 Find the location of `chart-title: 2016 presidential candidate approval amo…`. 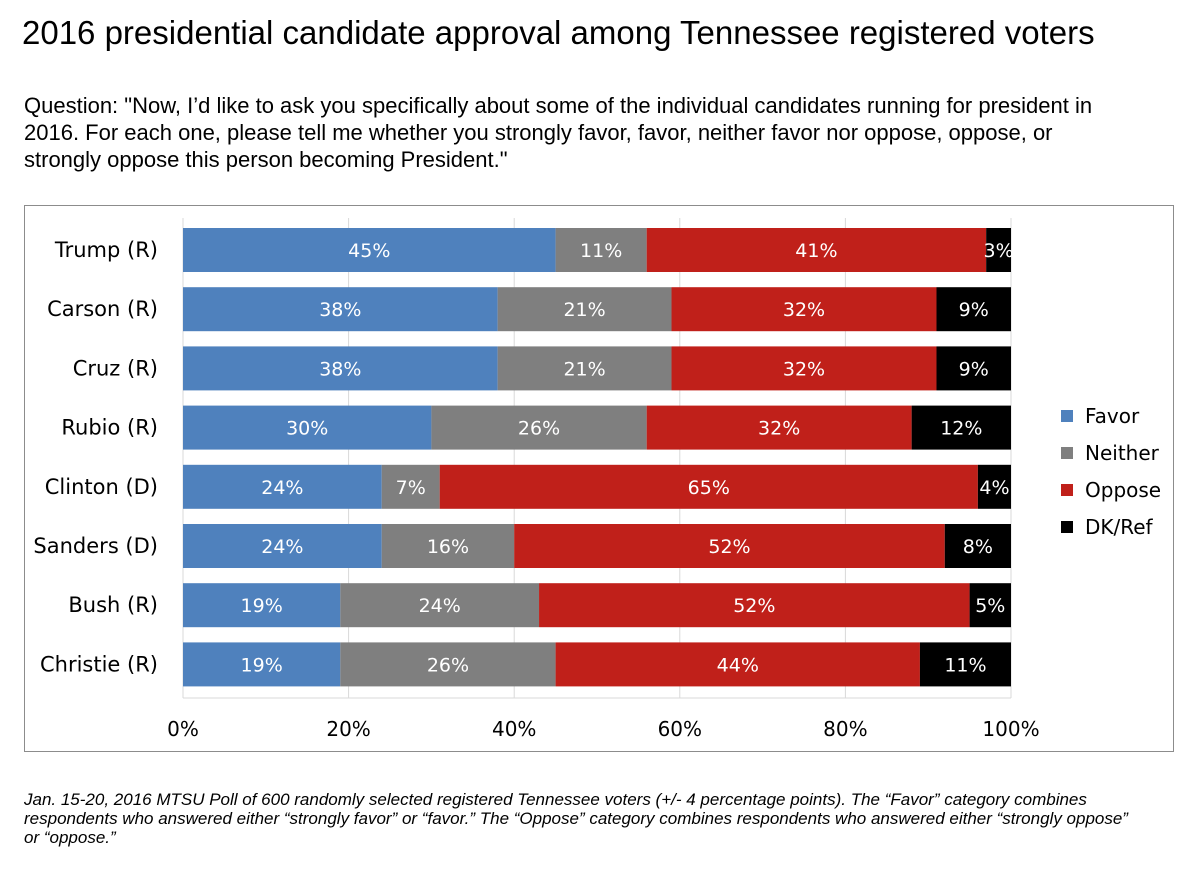

chart-title: 2016 presidential candidate approval amo… is located at coordinates (558, 32).